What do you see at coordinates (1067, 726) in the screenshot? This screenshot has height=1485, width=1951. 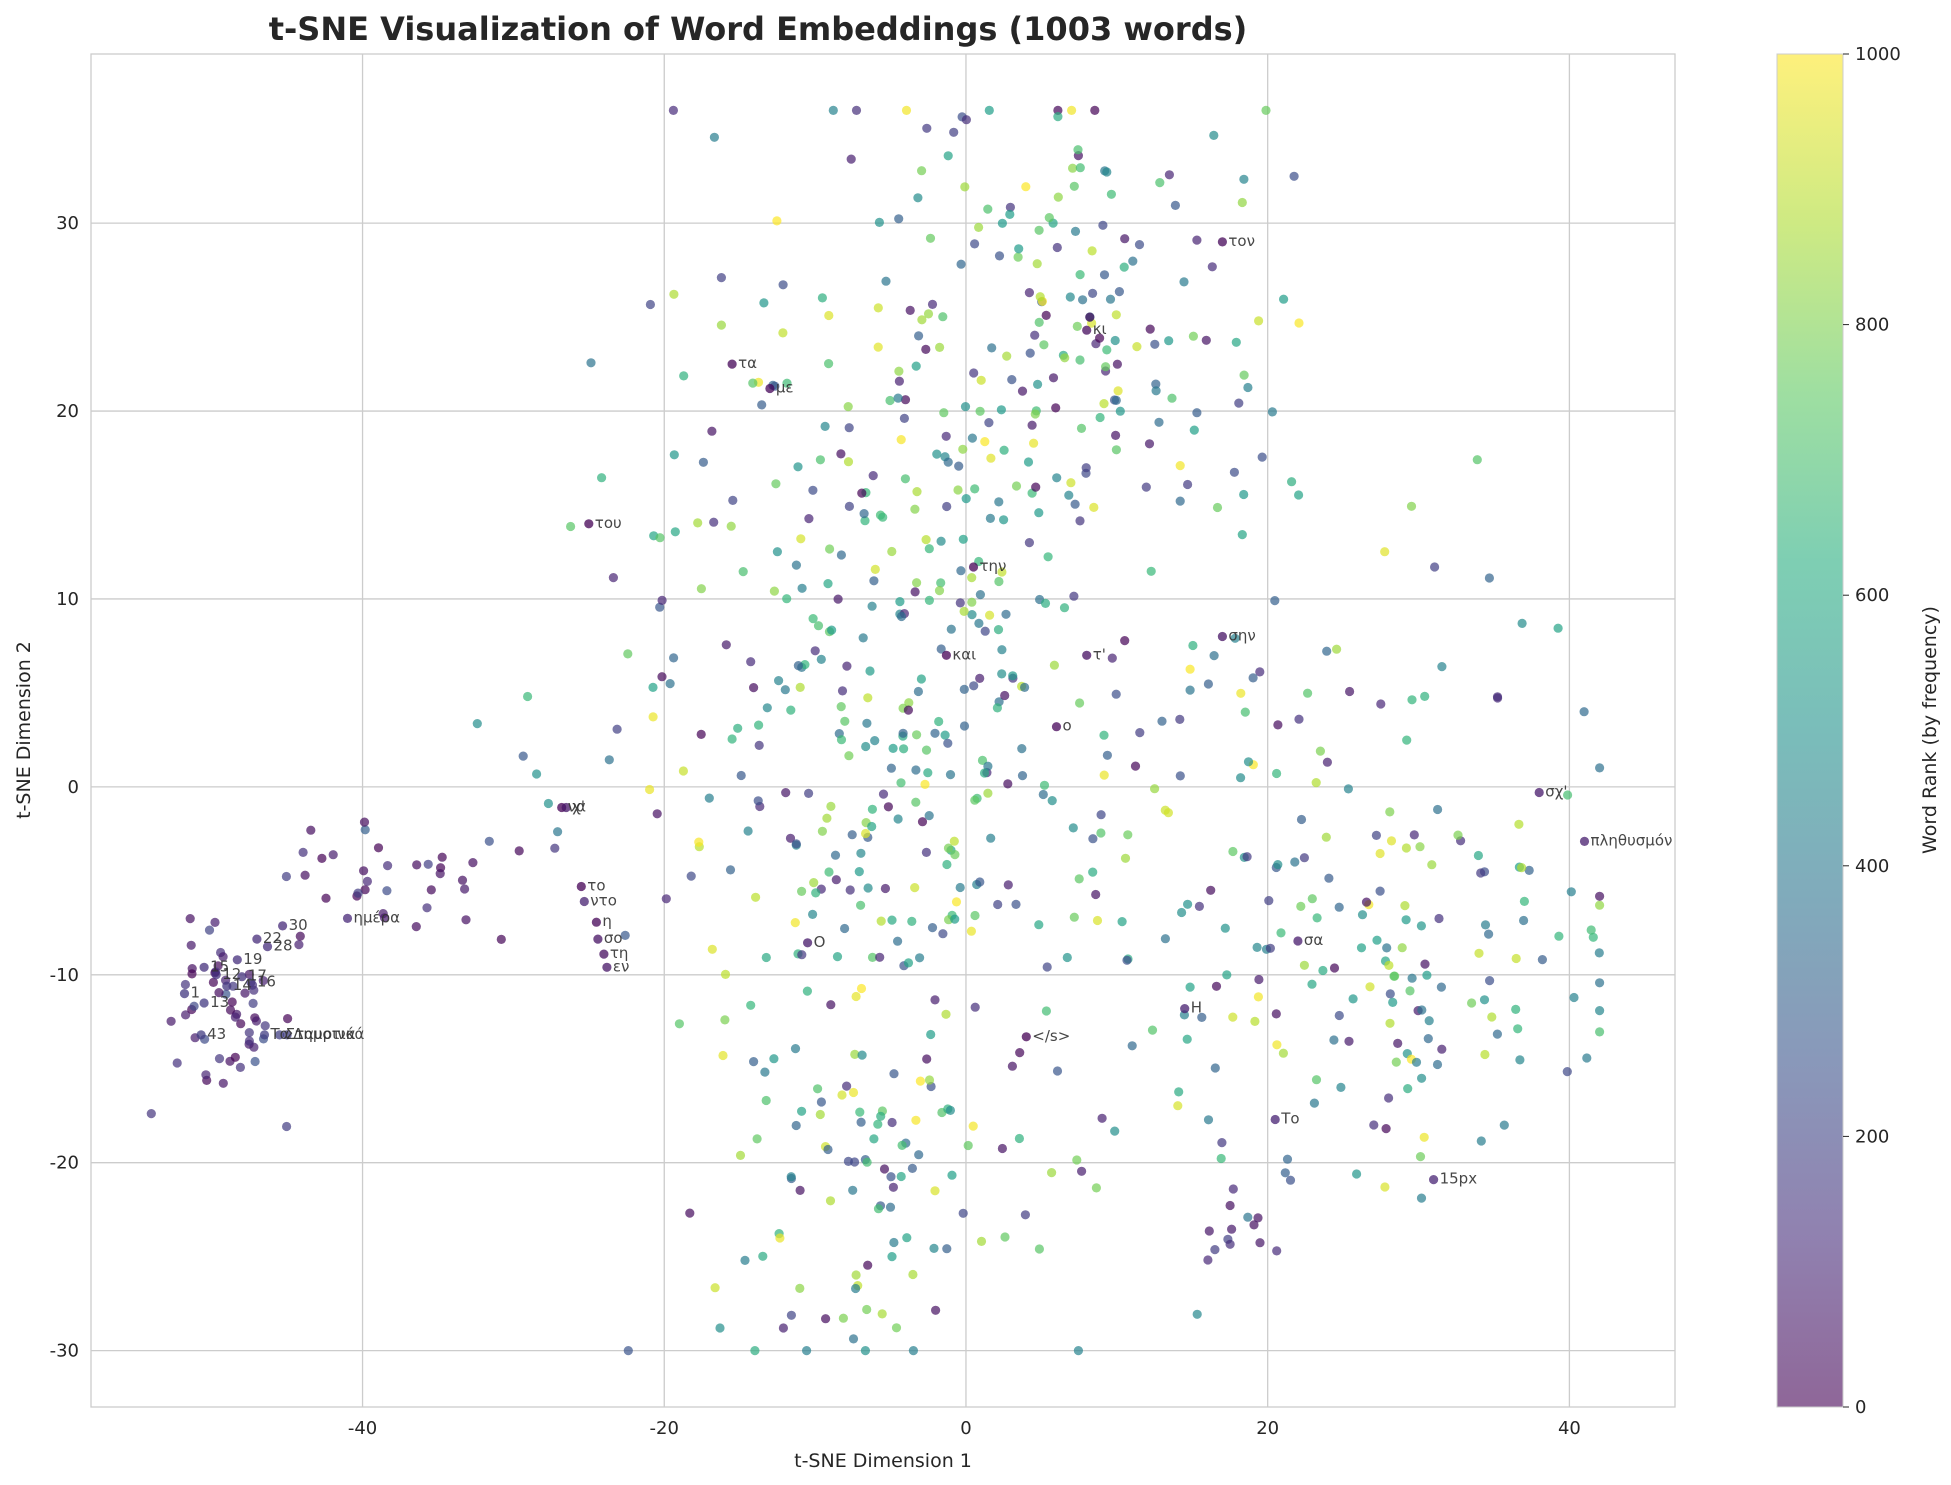 I see `word-label: ο` at bounding box center [1067, 726].